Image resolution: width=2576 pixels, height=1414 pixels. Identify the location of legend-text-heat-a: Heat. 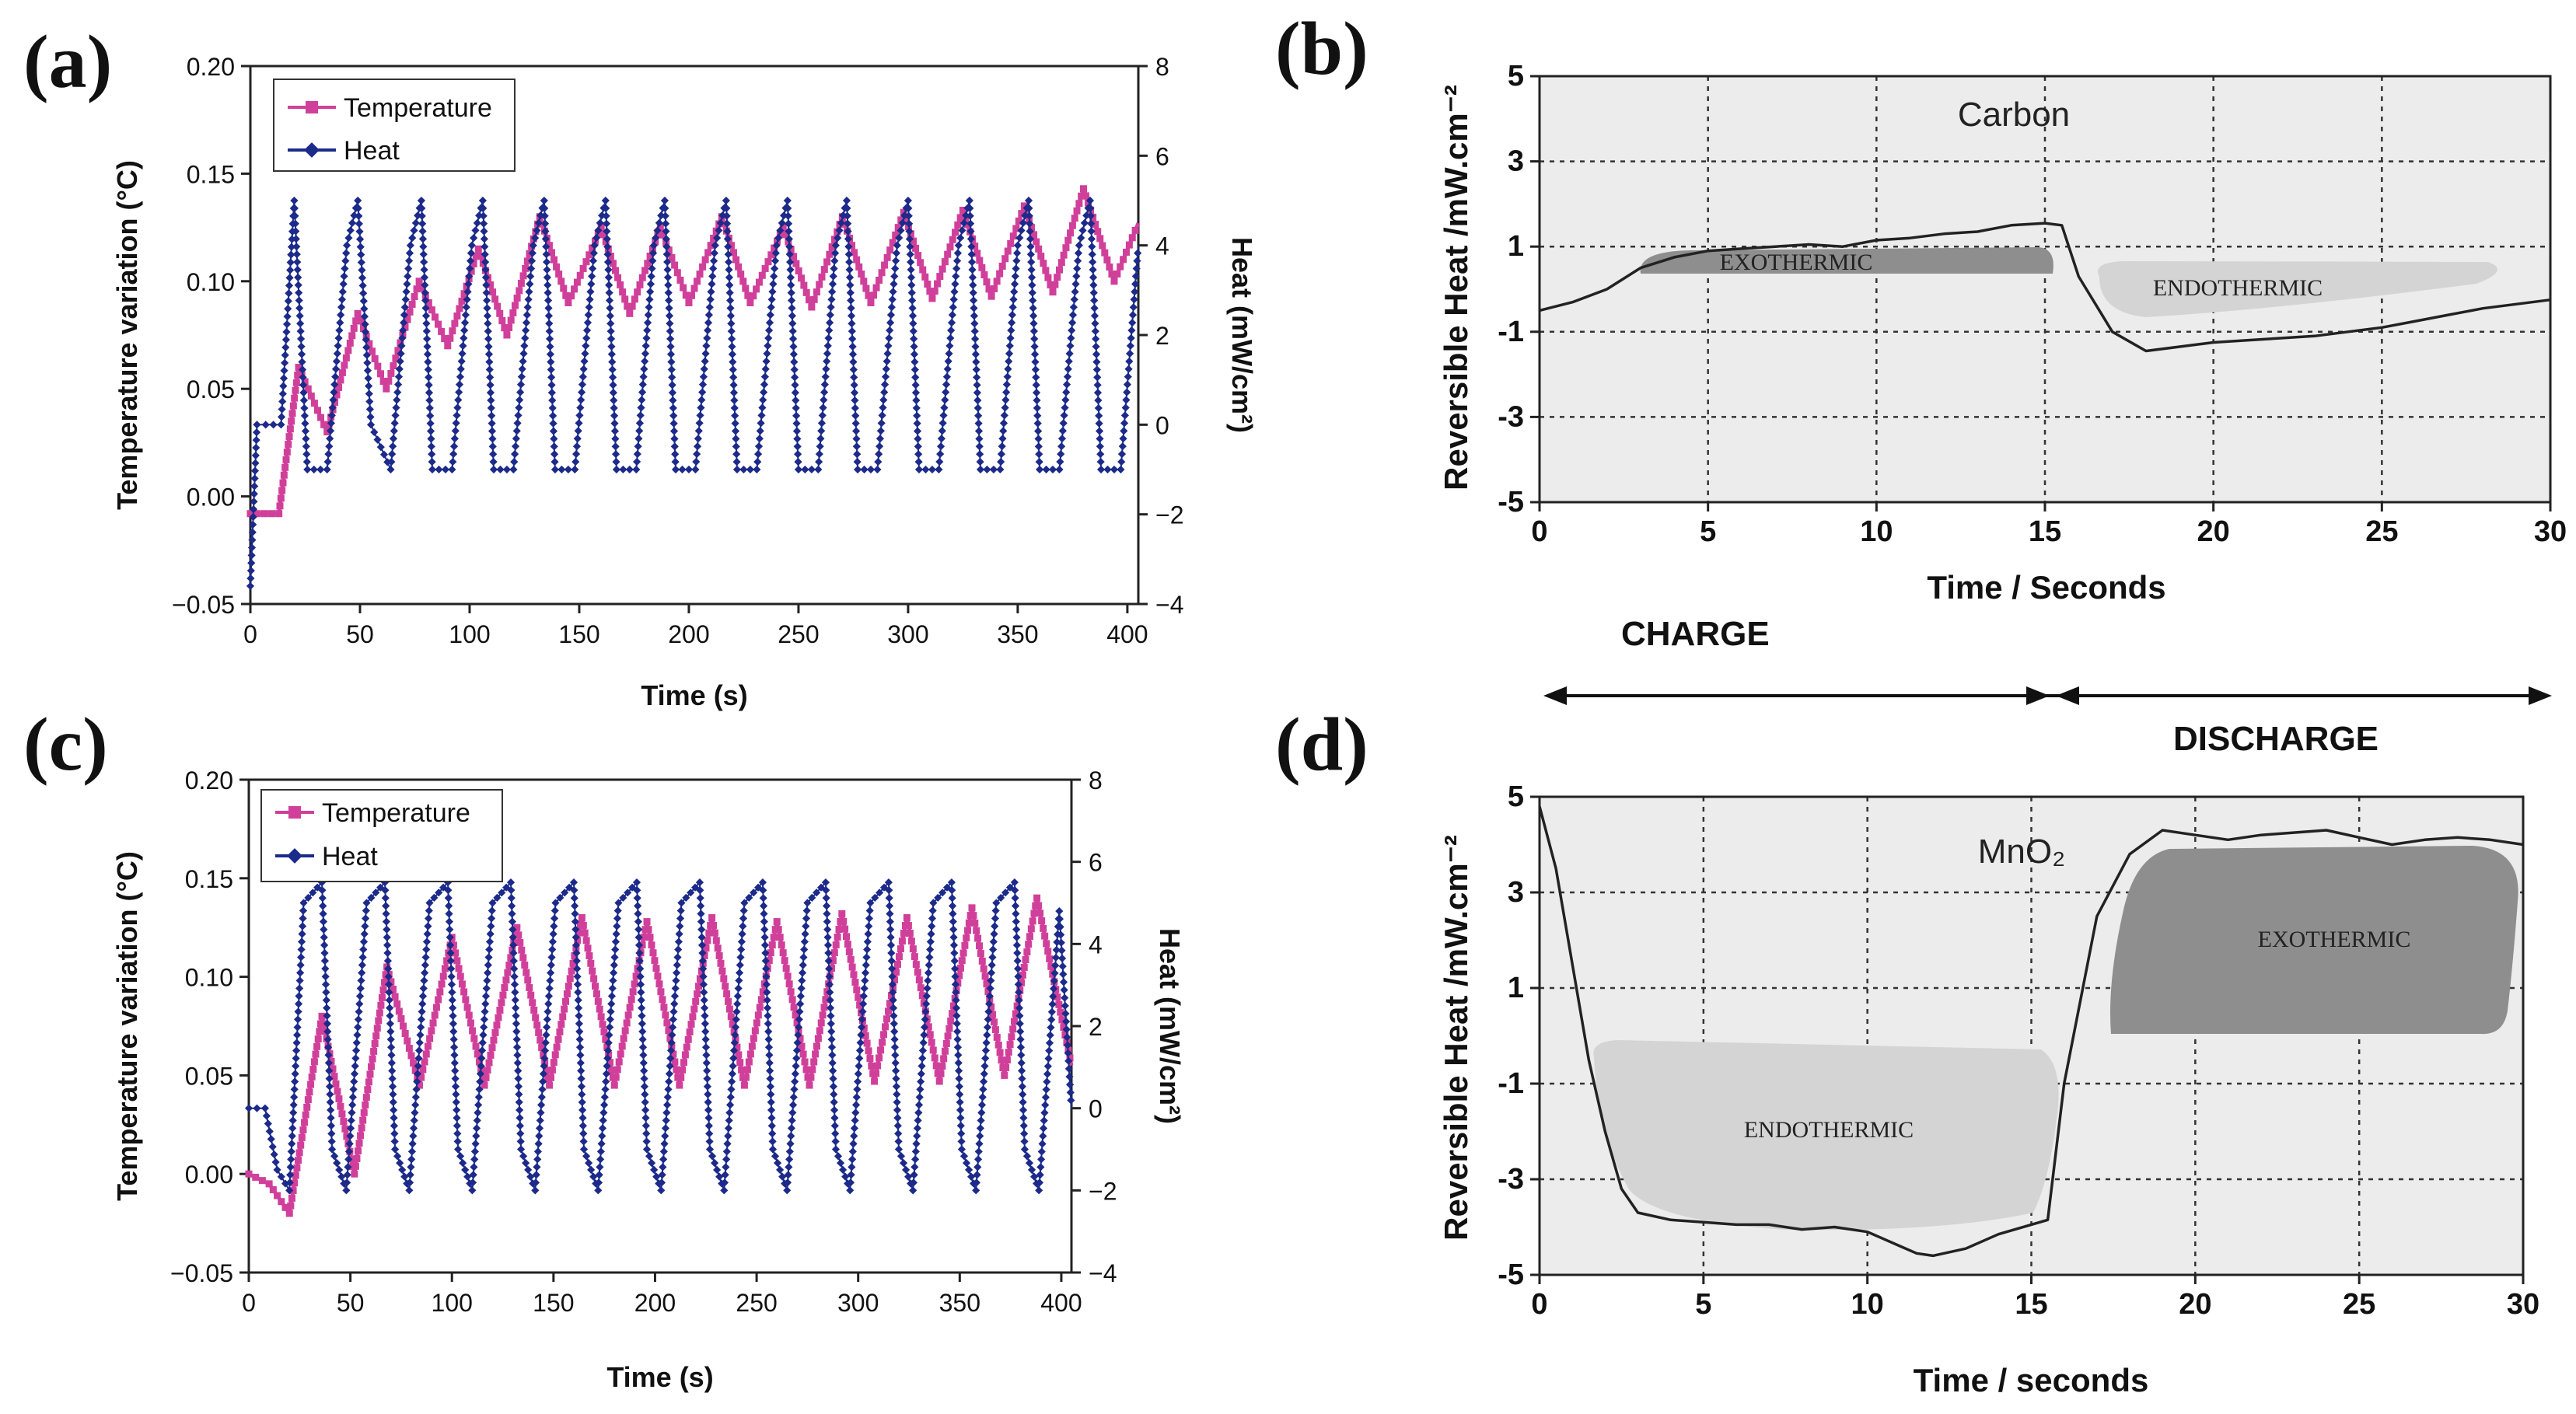
(372, 151).